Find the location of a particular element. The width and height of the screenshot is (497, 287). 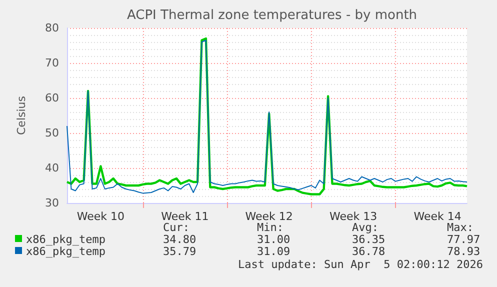

text: 77.97 is located at coordinates (463, 239).